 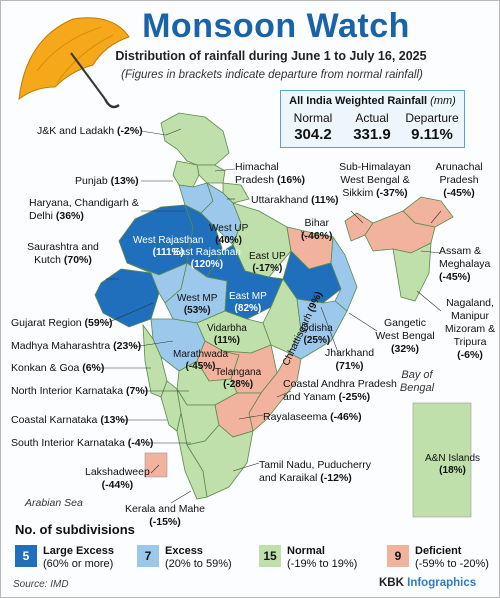 What do you see at coordinates (227, 334) in the screenshot?
I see `label-vidarbha: Vidarbha (11%)` at bounding box center [227, 334].